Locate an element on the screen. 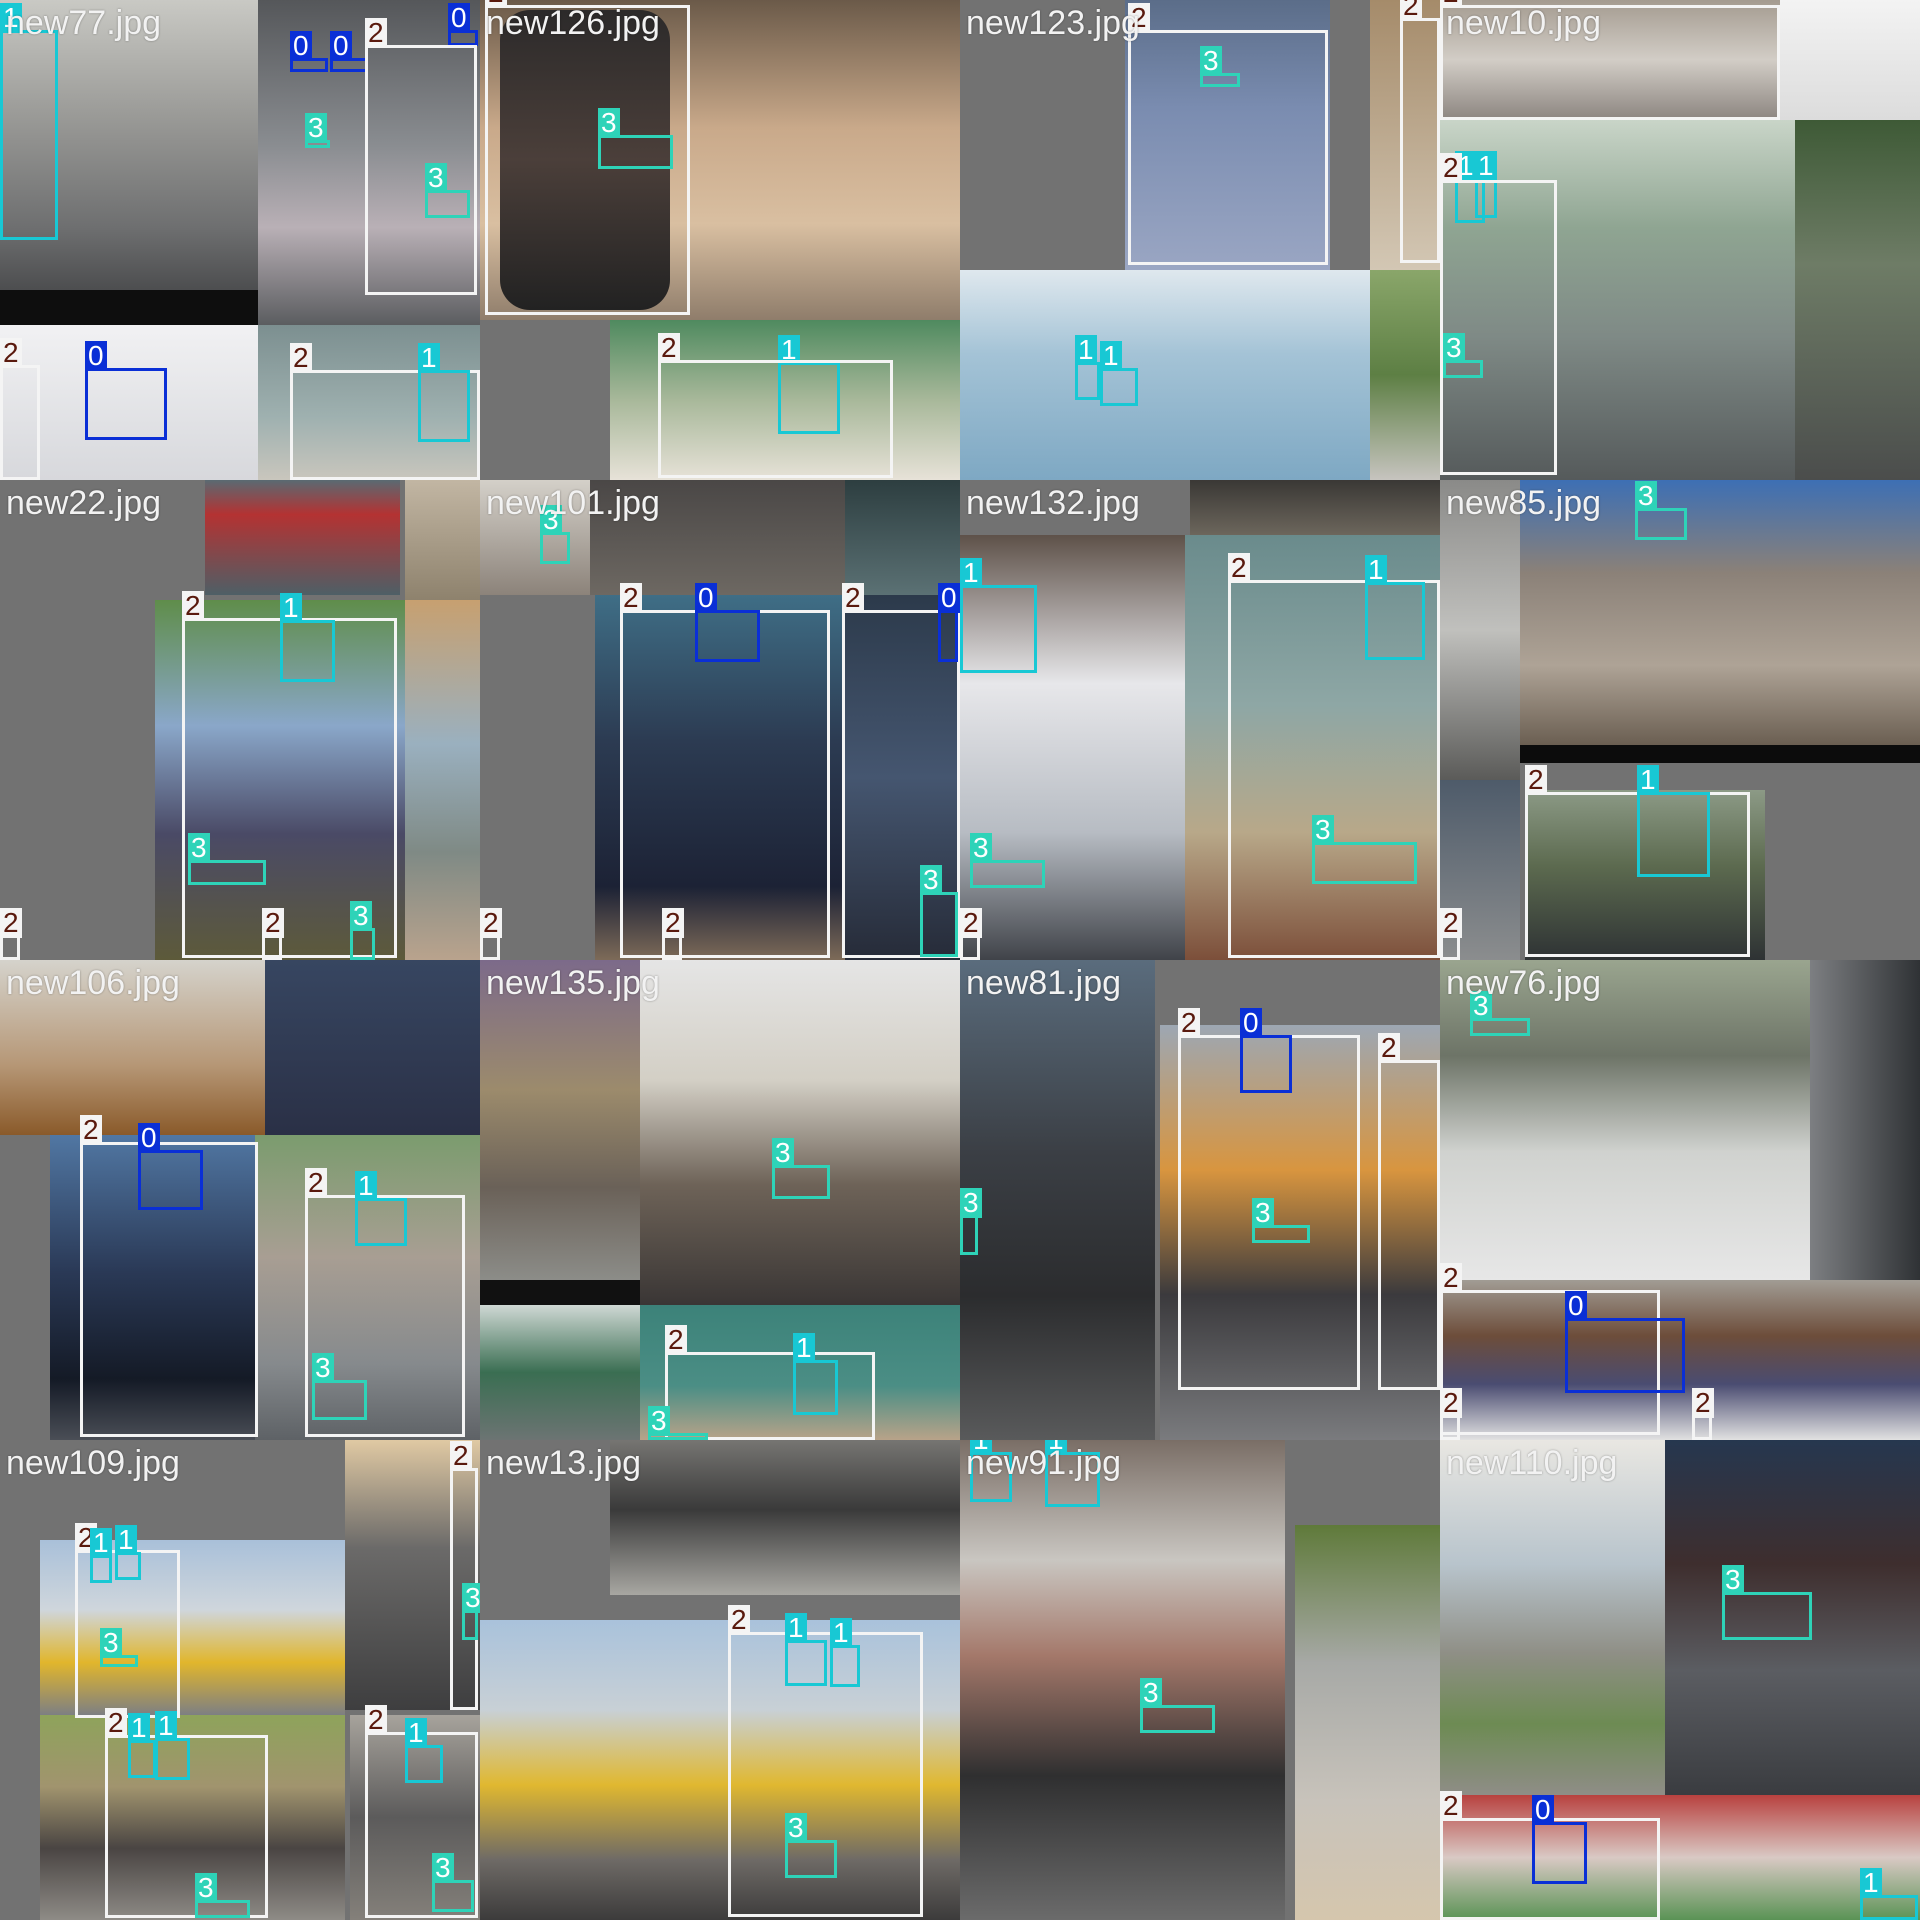 Image resolution: width=1920 pixels, height=1920 pixels. mosaic-tile: new22.jpg 2 1 3 3 2 2 is located at coordinates (240, 720).